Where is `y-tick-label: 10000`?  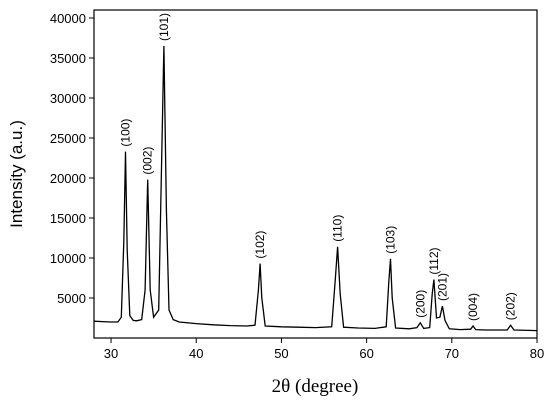 y-tick-label: 10000 is located at coordinates (68, 258).